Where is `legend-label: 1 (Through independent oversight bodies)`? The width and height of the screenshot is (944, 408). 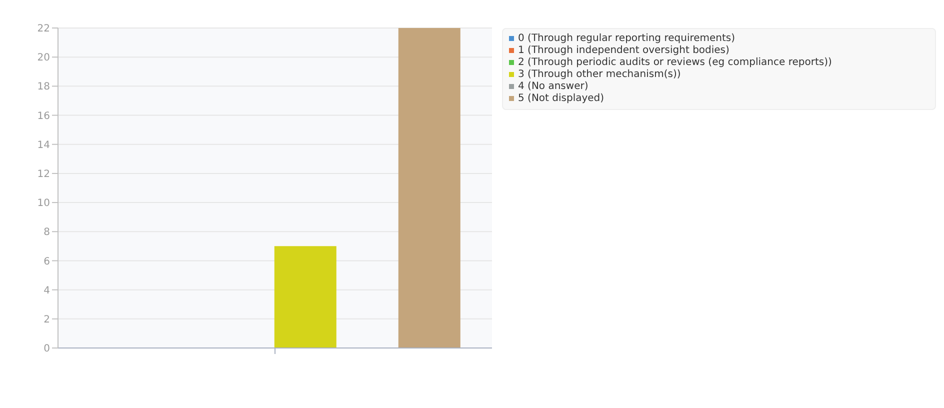
legend-label: 1 (Through independent oversight bodies) is located at coordinates (624, 50).